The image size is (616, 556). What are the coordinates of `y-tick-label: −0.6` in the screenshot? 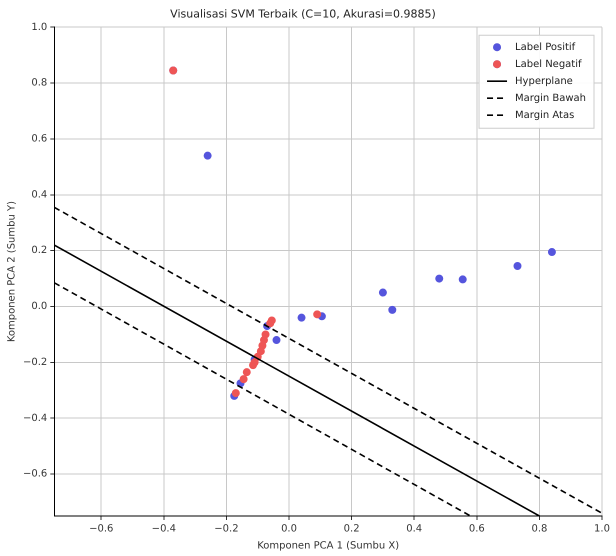 It's located at (35, 474).